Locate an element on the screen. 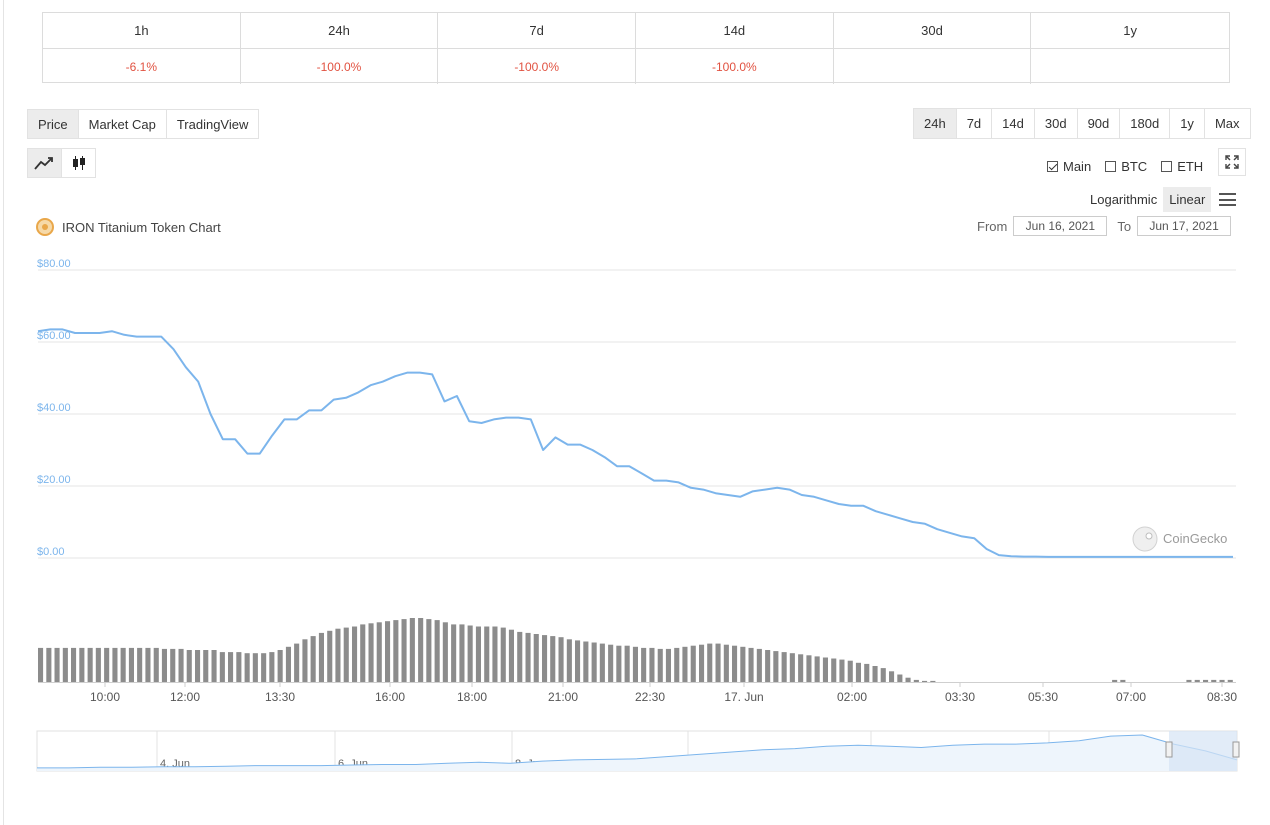 The image size is (1270, 825). eth-checkbox is located at coordinates (1167, 166).